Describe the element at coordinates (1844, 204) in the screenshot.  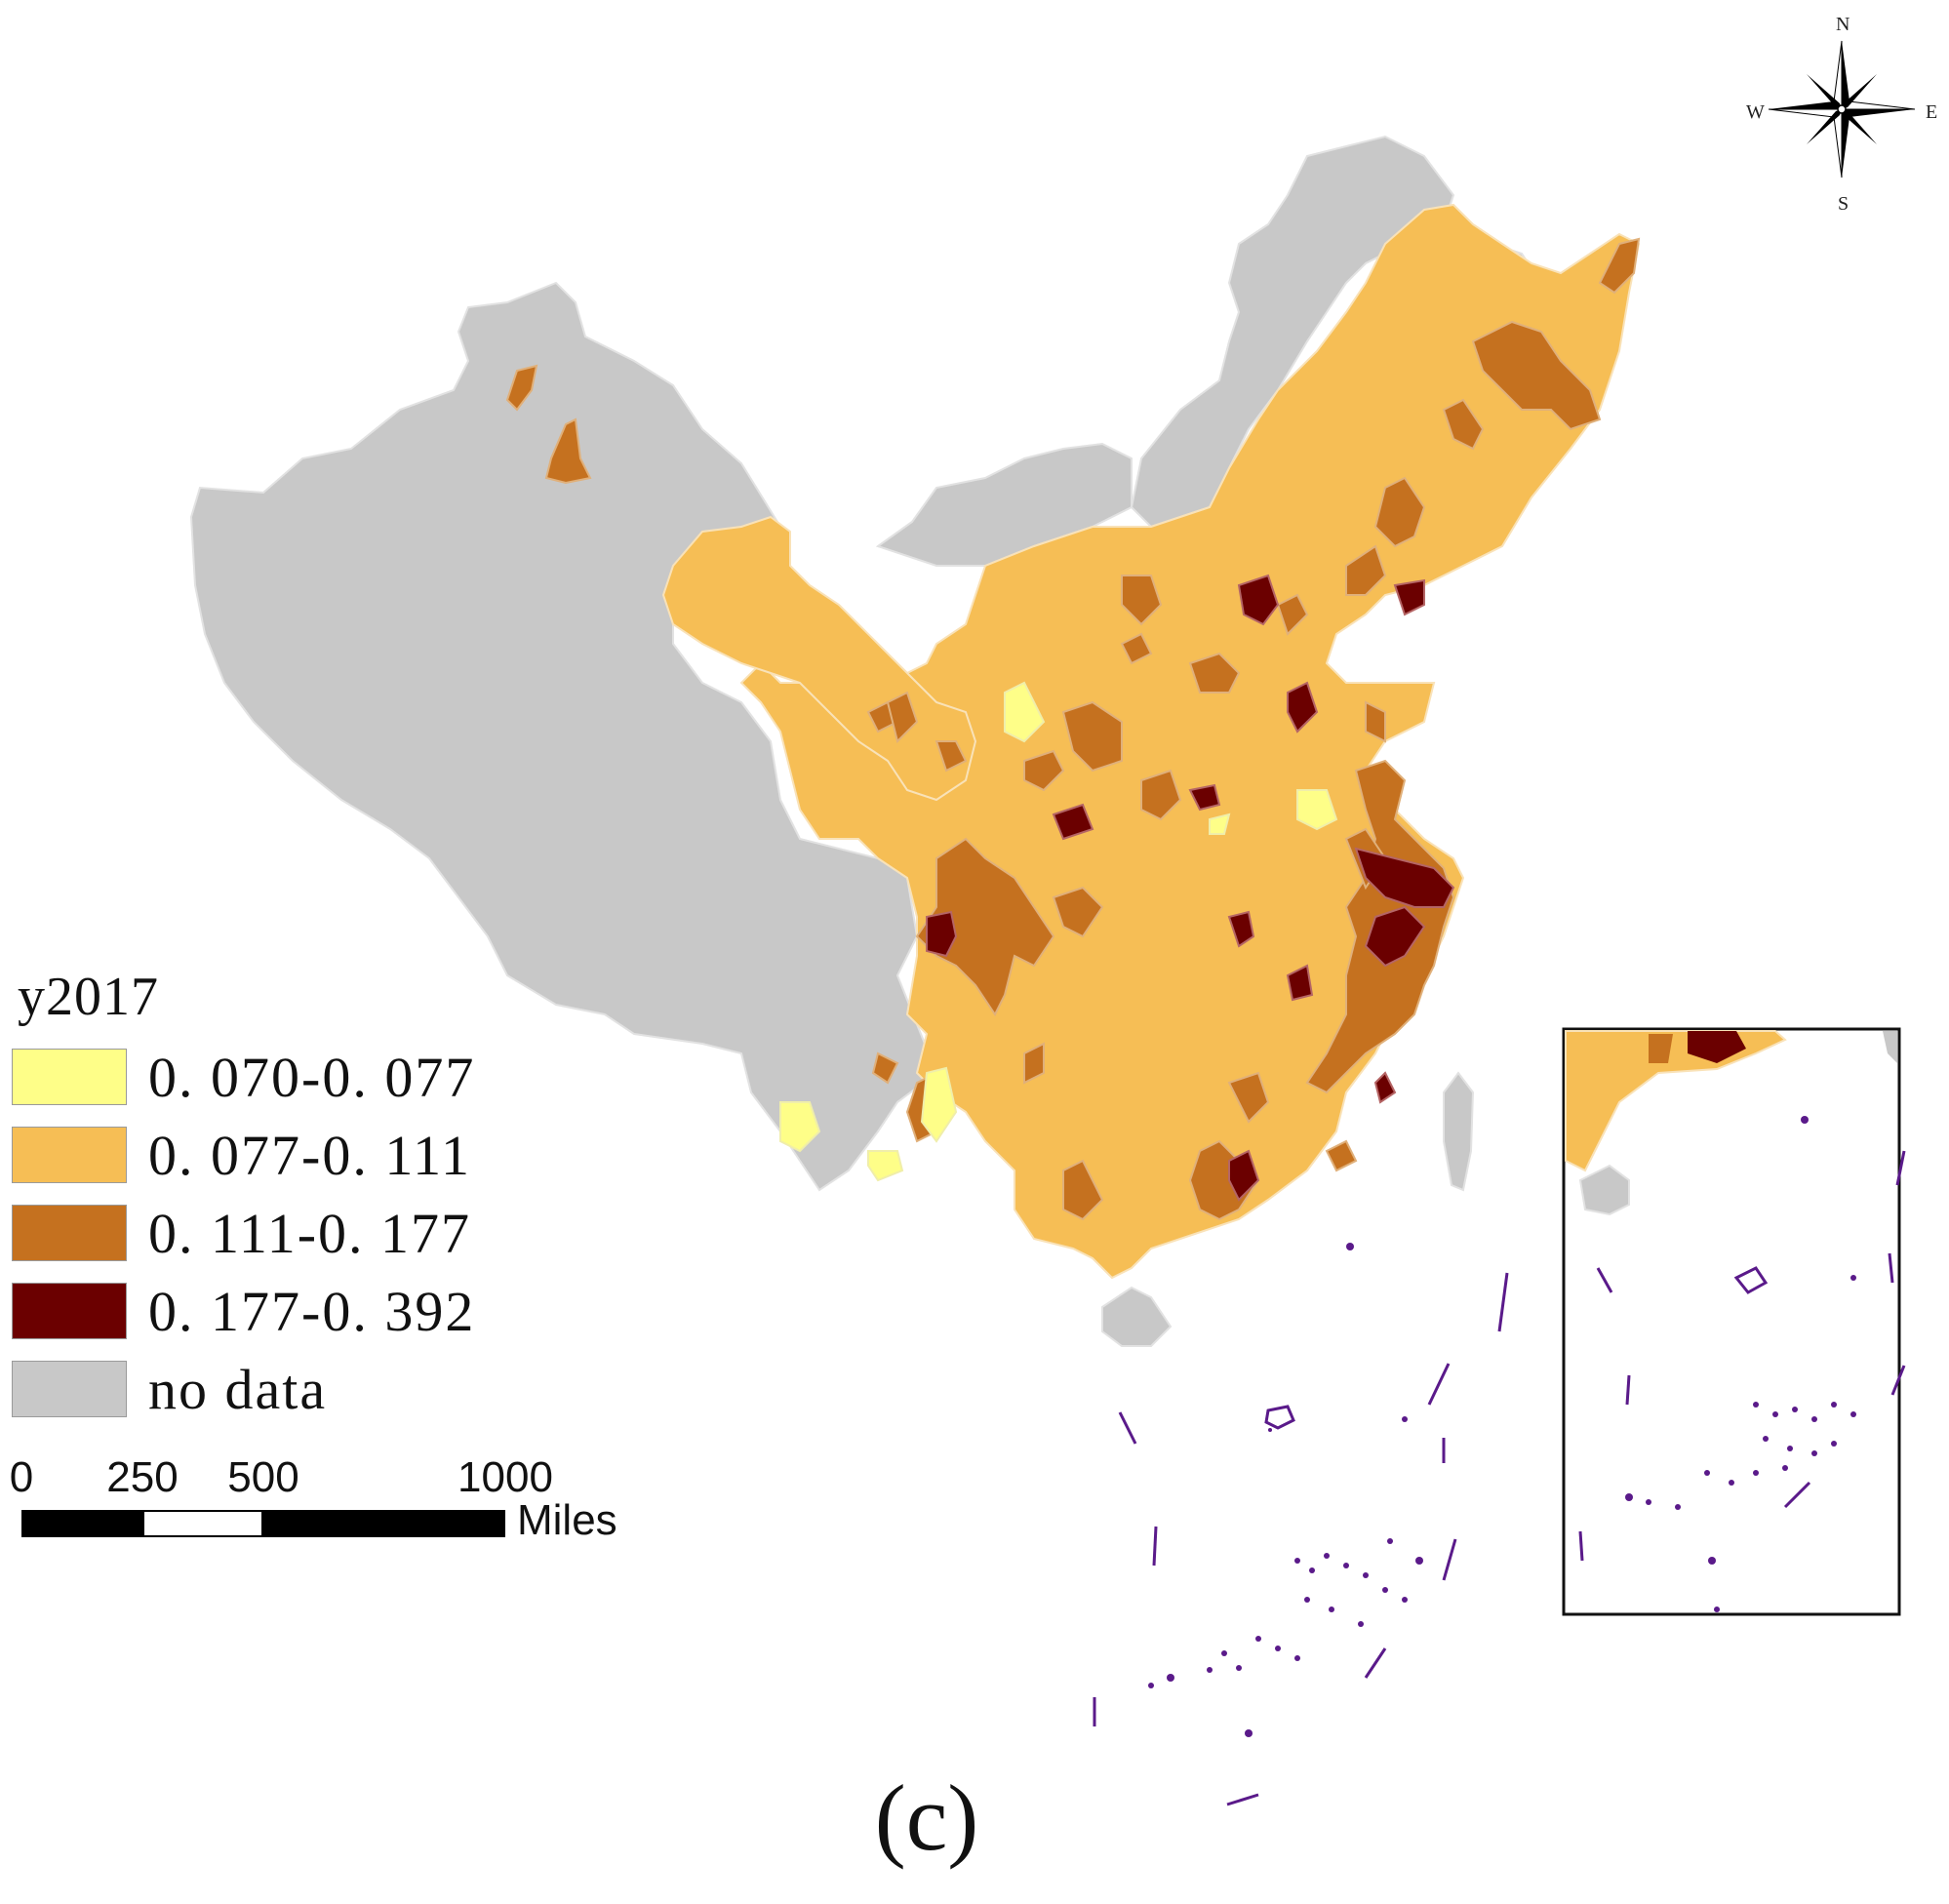
I see `compass-s: S` at that location.